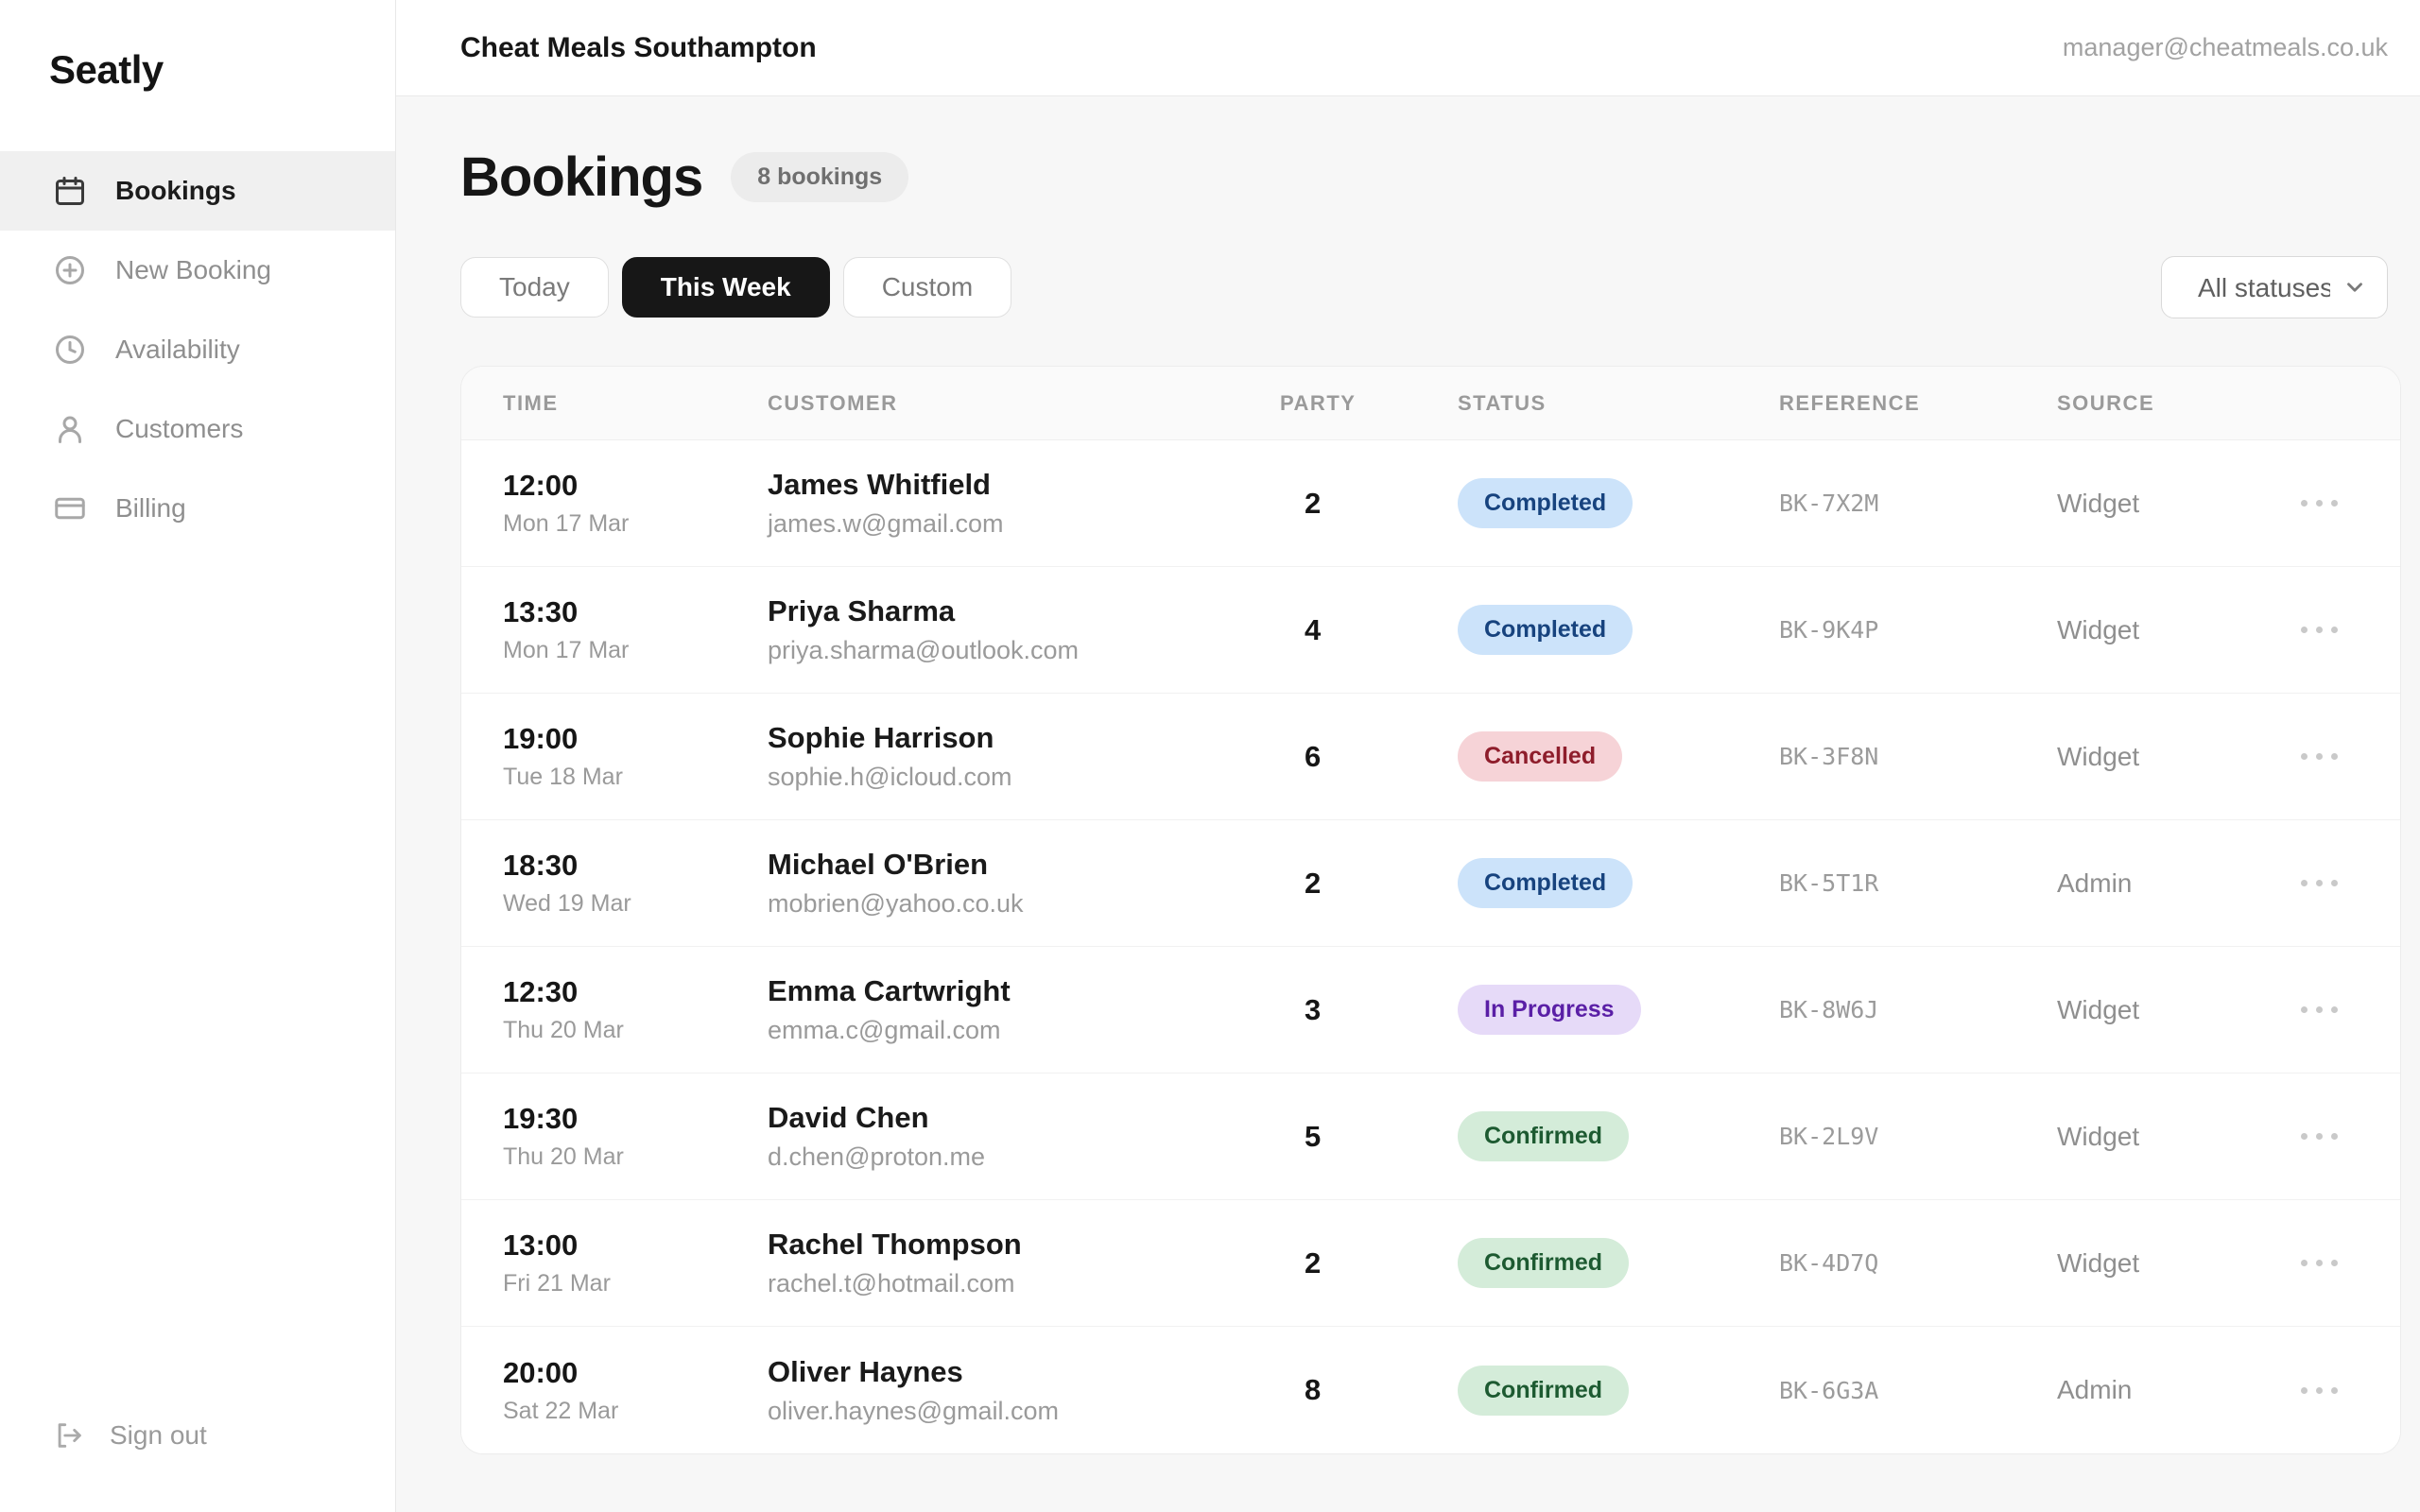 The image size is (2420, 1512). Describe the element at coordinates (1024, 1263) in the screenshot. I see `customer-cell: Rachel Thompson rachel.t@hotmail.com` at that location.